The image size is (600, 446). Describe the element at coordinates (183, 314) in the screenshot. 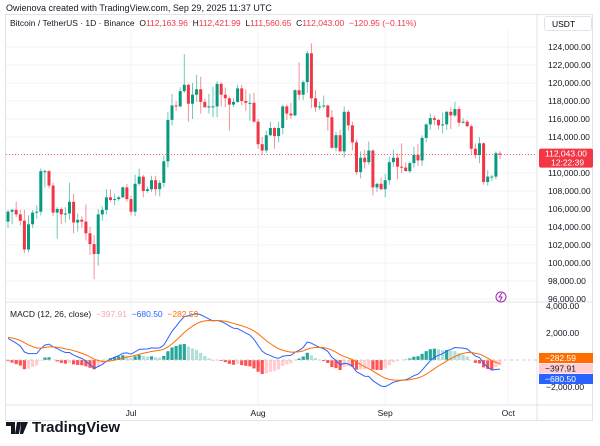

I see `macd-signal-value: −282.59` at that location.